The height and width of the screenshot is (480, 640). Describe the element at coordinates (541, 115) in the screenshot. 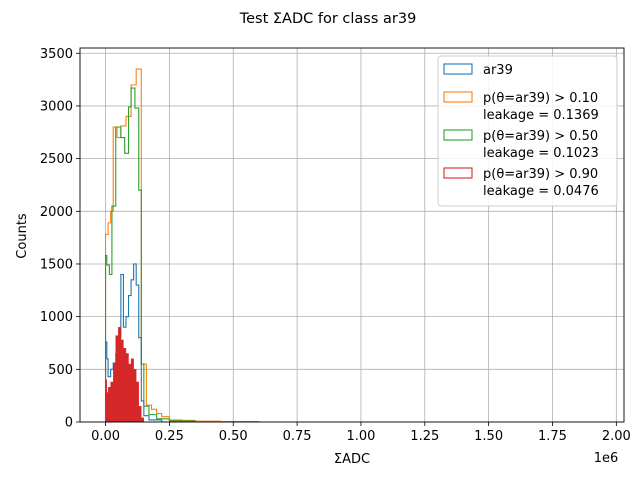

I see `legend-leakage-label: leakage = 0.1369` at that location.